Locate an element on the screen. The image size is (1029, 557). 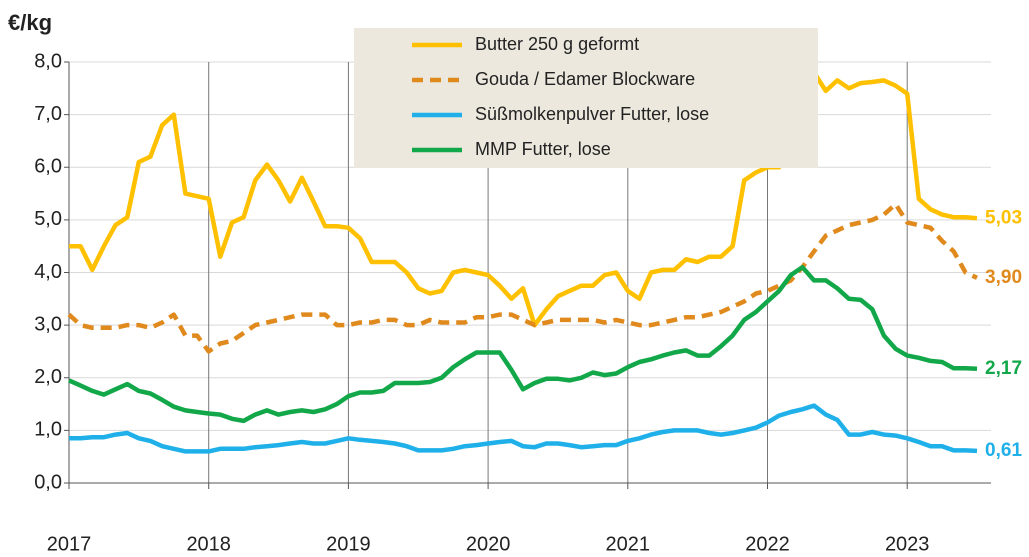
legend-label: Süßmolkenpulver Futter, lose is located at coordinates (592, 114).